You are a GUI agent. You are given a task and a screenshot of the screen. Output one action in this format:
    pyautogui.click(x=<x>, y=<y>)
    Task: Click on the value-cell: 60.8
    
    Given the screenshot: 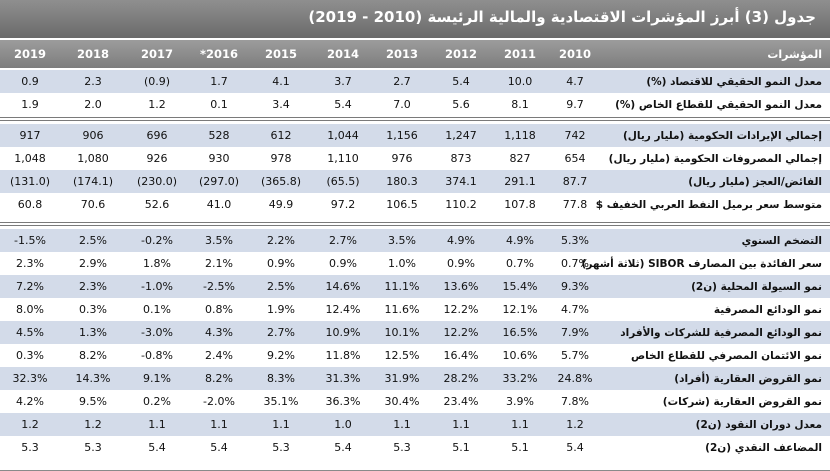 What is the action you would take?
    pyautogui.click(x=30, y=204)
    